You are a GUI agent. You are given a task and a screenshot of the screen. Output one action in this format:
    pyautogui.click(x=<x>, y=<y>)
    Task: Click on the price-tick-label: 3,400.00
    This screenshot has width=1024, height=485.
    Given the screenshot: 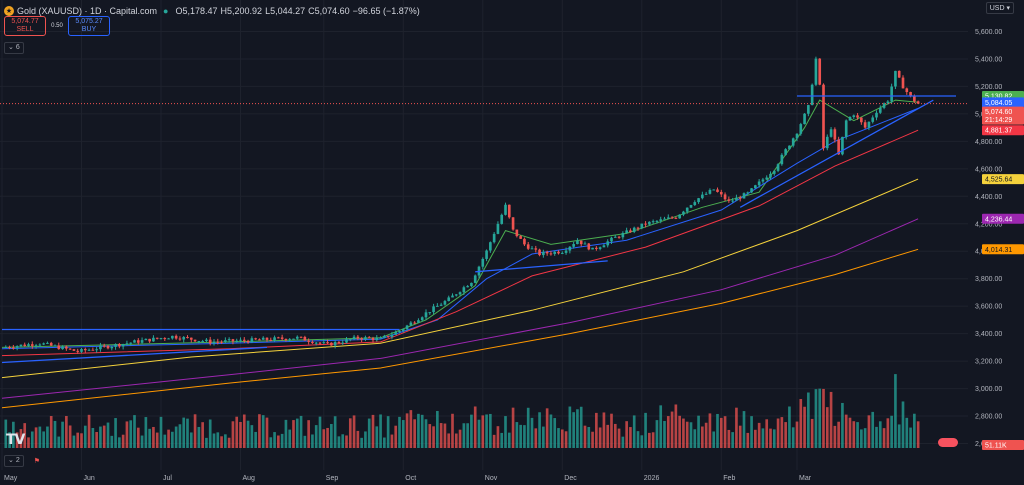 What is the action you would take?
    pyautogui.click(x=988, y=334)
    